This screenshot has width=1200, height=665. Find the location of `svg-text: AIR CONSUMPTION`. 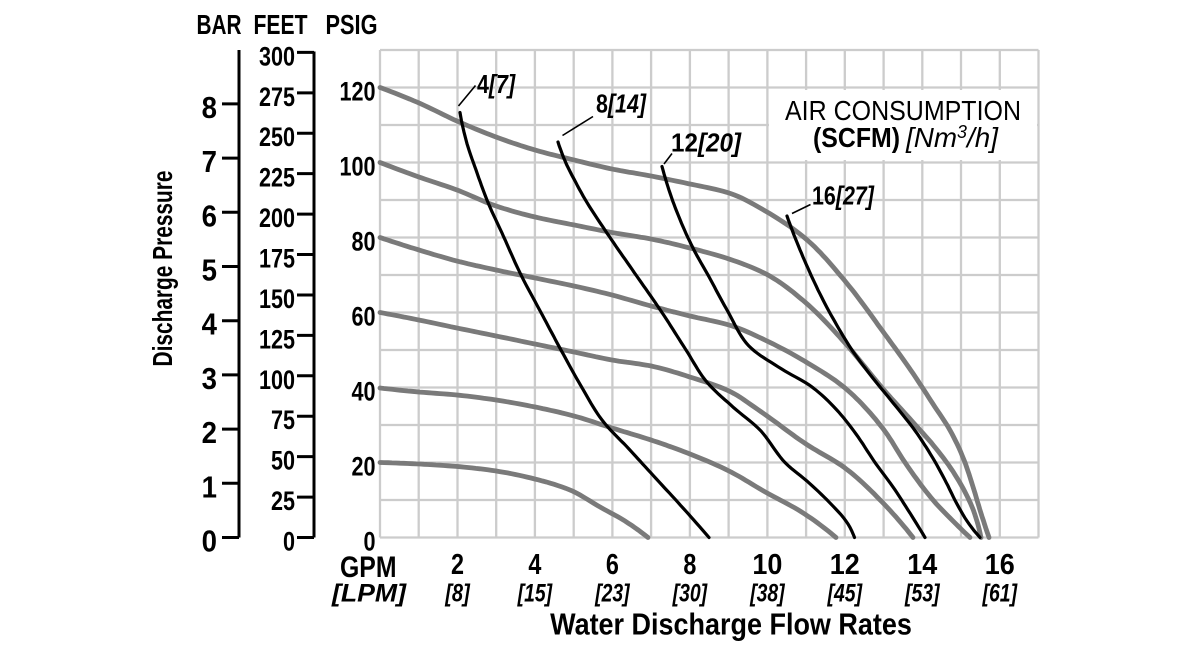

svg-text: AIR CONSUMPTION is located at coordinates (903, 110).